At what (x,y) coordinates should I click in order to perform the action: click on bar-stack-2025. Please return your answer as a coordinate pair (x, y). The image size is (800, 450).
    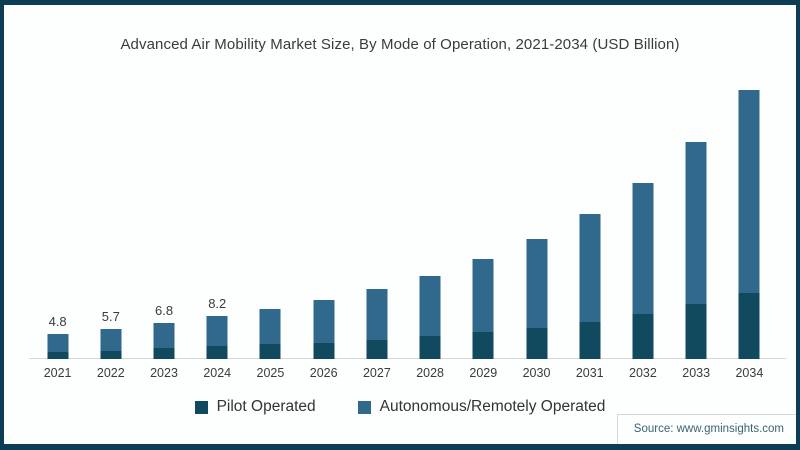
    Looking at the image, I should click on (270, 334).